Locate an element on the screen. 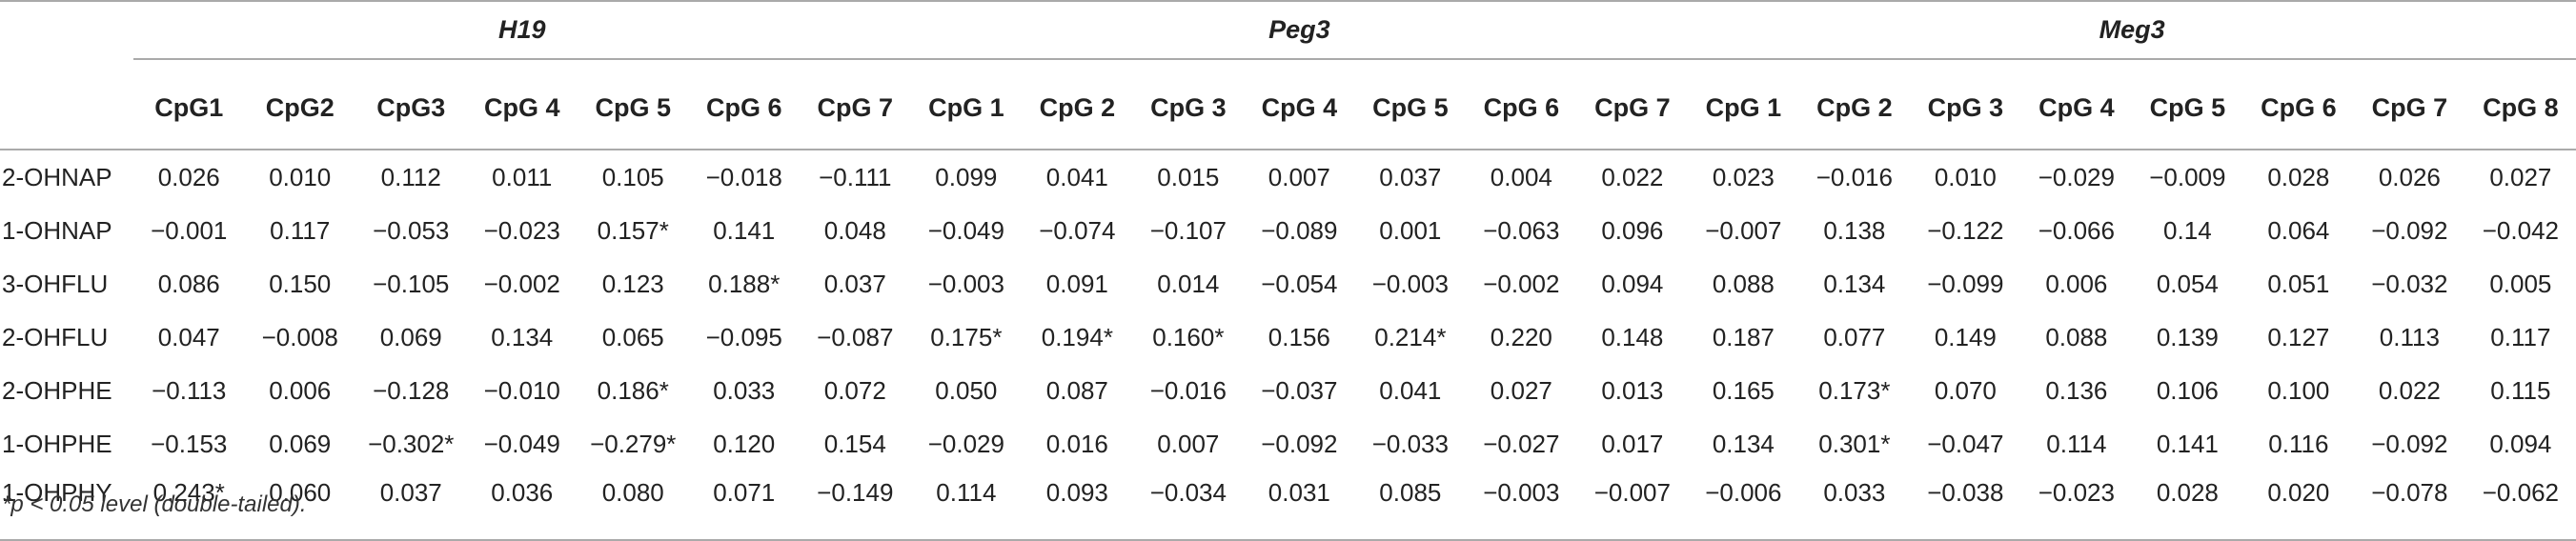 This screenshot has height=541, width=2576. table-cell: −0.066 is located at coordinates (2076, 230).